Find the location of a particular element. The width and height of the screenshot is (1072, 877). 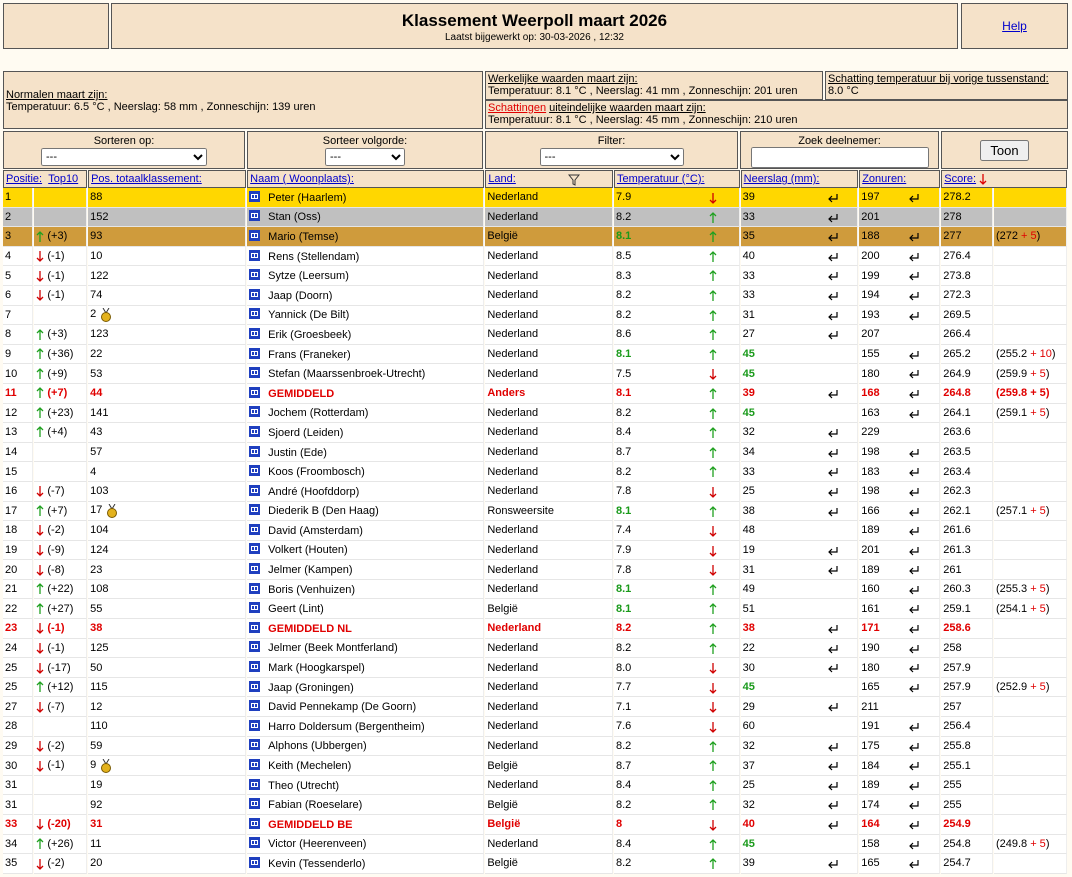

down-icon is located at coordinates (713, 492).